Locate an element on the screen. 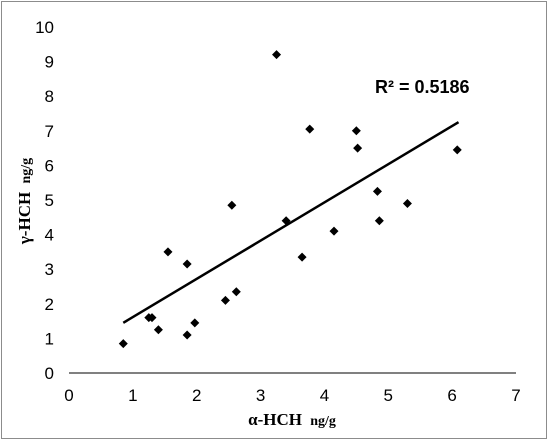 The width and height of the screenshot is (550, 442). x-axis-title-text: α-HCH is located at coordinates (275, 419).